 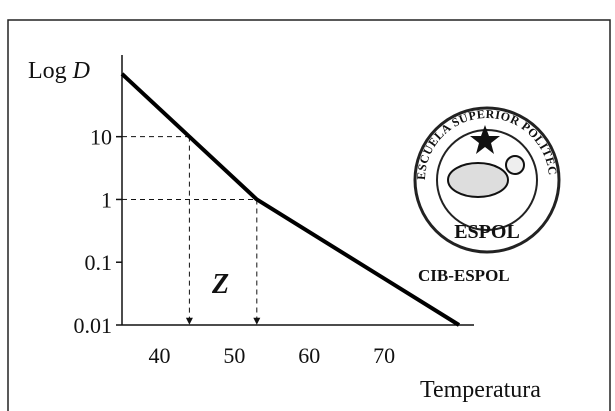 What do you see at coordinates (220, 284) in the screenshot?
I see `annotation: Z` at bounding box center [220, 284].